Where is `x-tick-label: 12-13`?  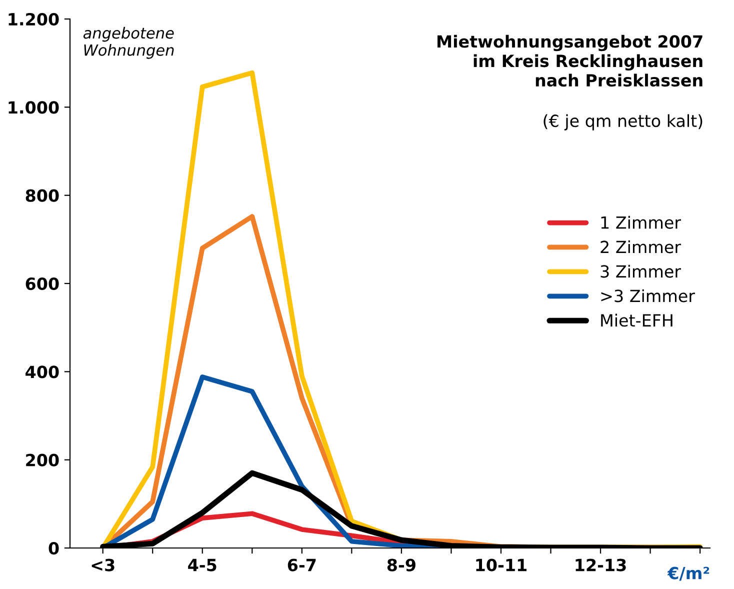 x-tick-label: 12-13 is located at coordinates (601, 565).